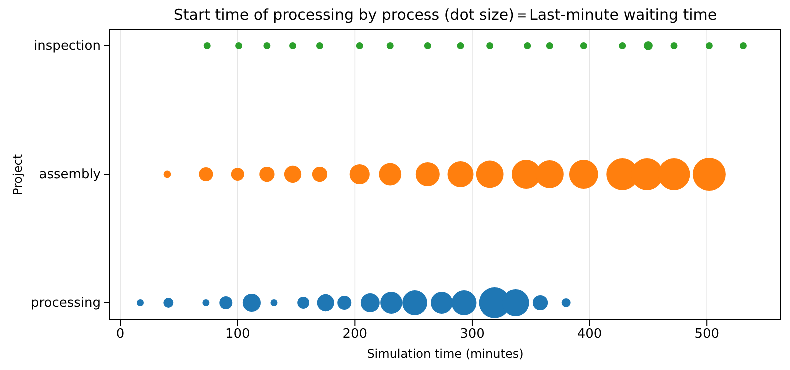  What do you see at coordinates (65, 304) in the screenshot?
I see `y-tick-label: processing` at bounding box center [65, 304].